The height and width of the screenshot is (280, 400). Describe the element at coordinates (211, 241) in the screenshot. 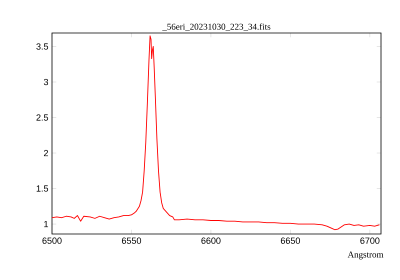

I see `x-tick-label: 6600` at that location.